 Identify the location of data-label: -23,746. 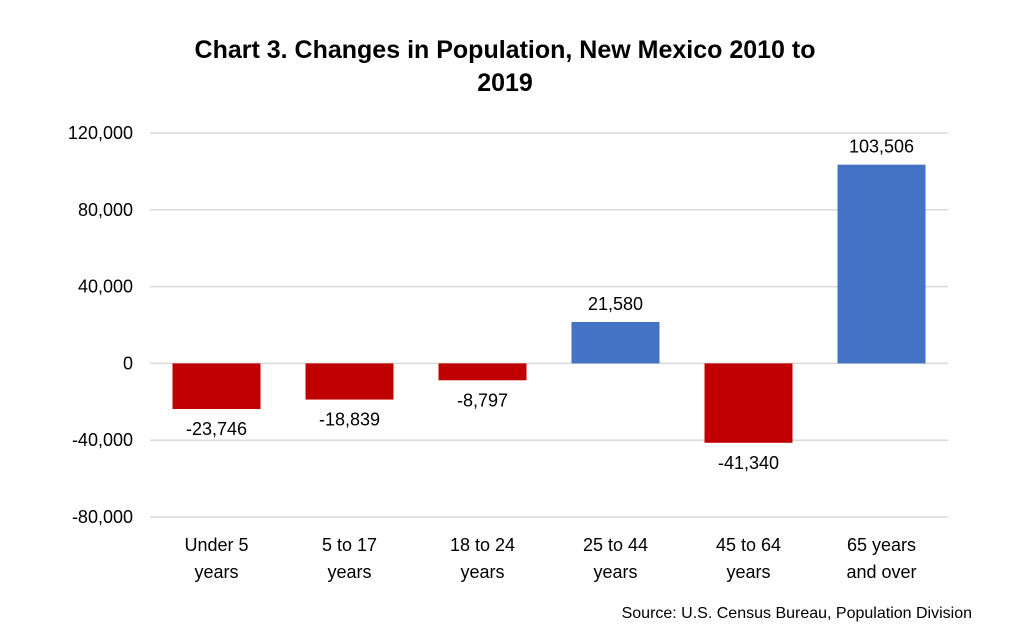
(216, 429).